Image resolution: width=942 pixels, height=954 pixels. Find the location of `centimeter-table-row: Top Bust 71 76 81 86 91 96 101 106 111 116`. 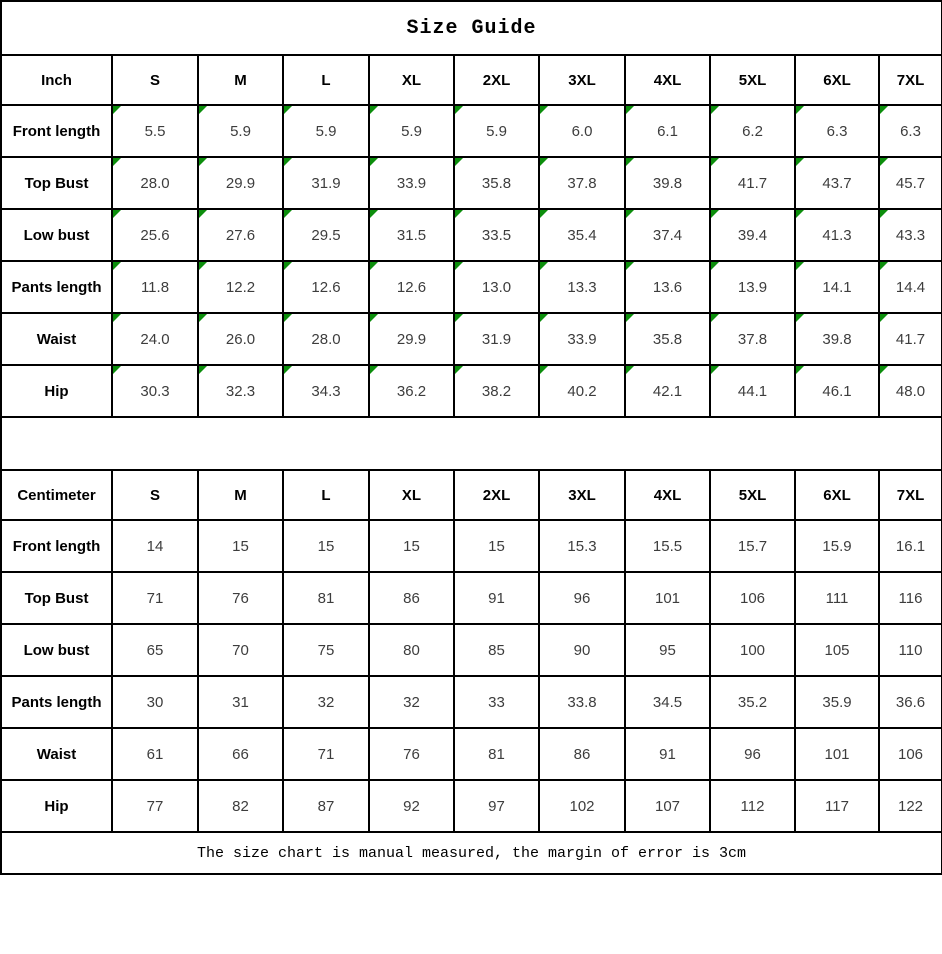

centimeter-table-row: Top Bust 71 76 81 86 91 96 101 106 111 116 is located at coordinates (471, 598).